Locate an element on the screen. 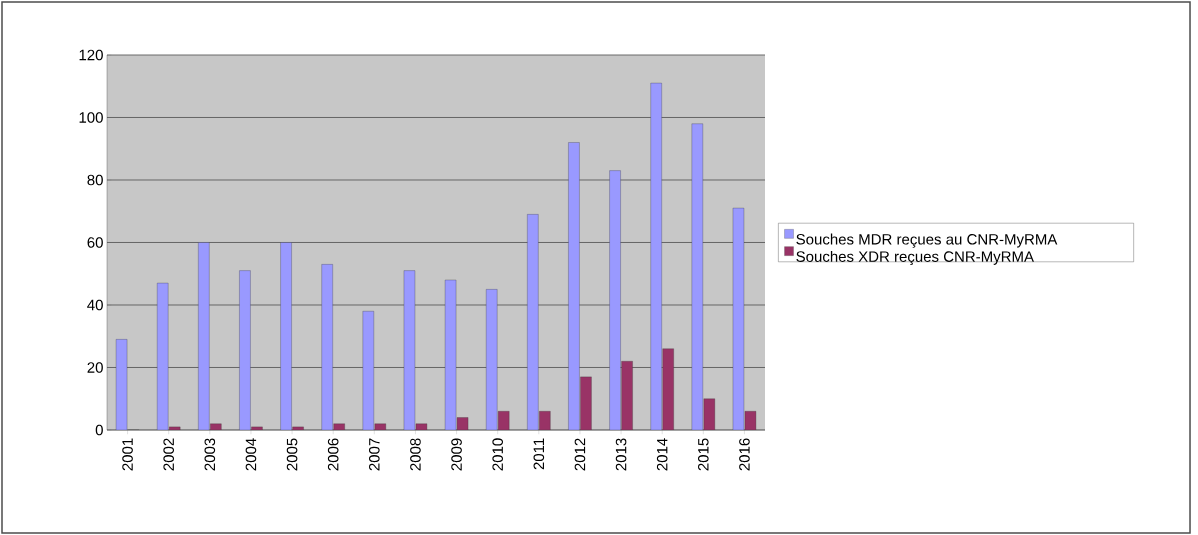  x-tick-label: 2006 is located at coordinates (333, 454).